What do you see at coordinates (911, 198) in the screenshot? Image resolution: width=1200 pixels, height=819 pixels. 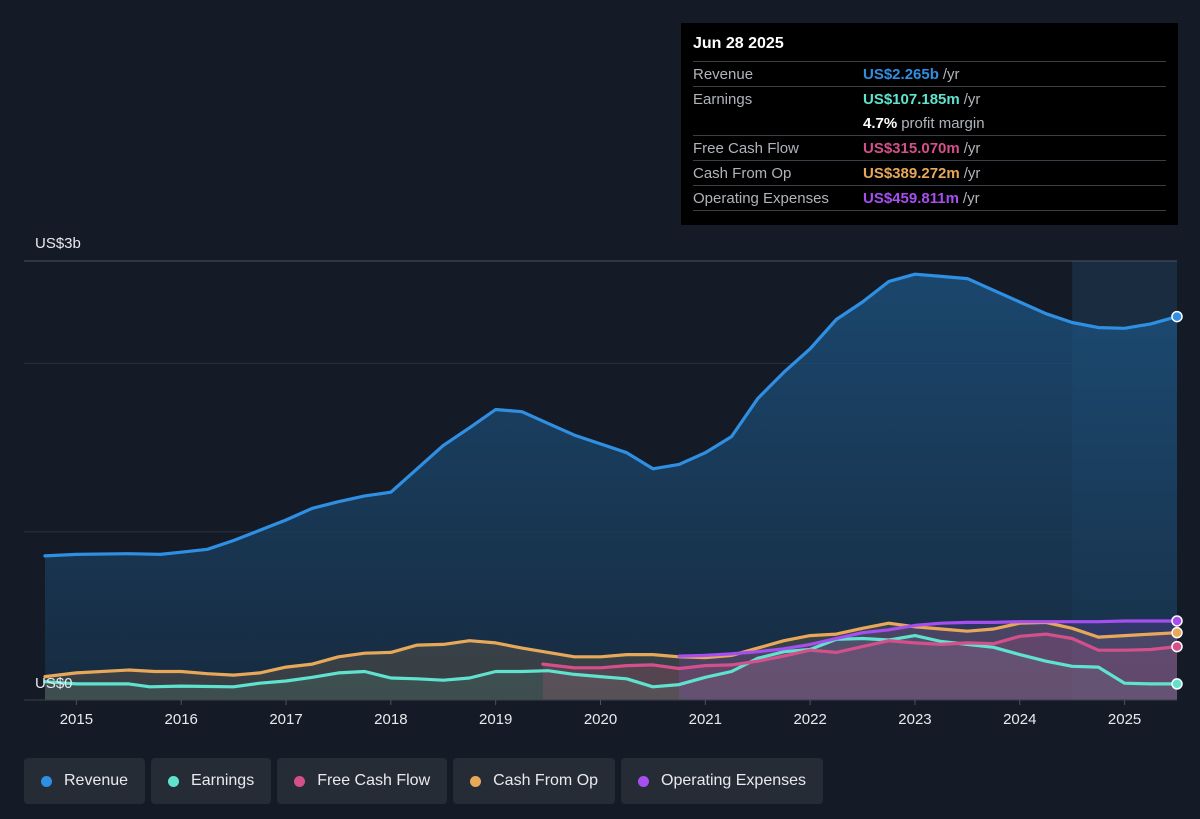 I see `tooltip-value: US$459.811m` at bounding box center [911, 198].